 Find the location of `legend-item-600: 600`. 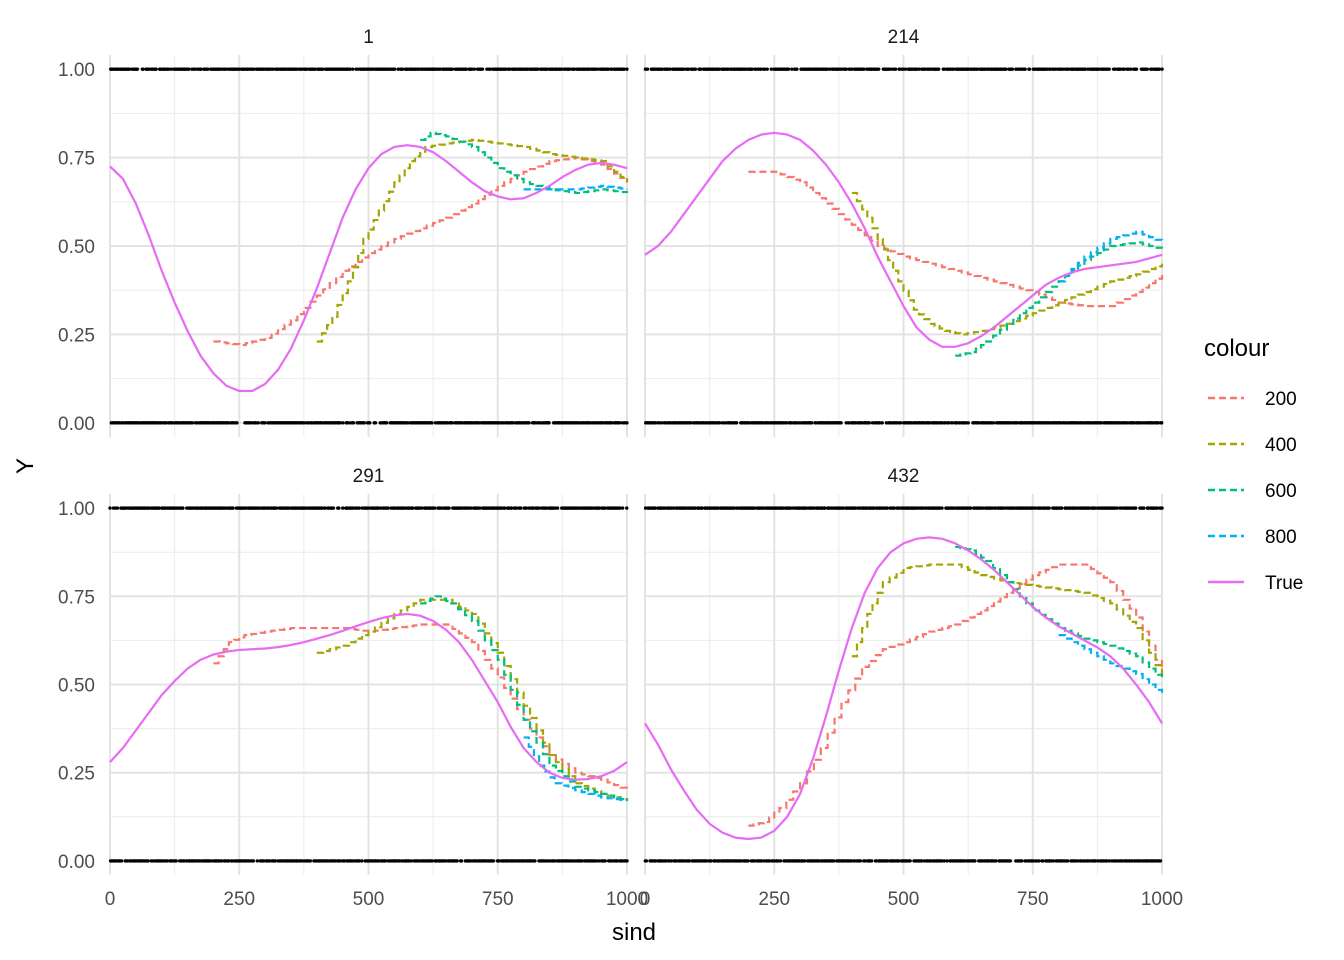

legend-item-600: 600 is located at coordinates (1252, 491).